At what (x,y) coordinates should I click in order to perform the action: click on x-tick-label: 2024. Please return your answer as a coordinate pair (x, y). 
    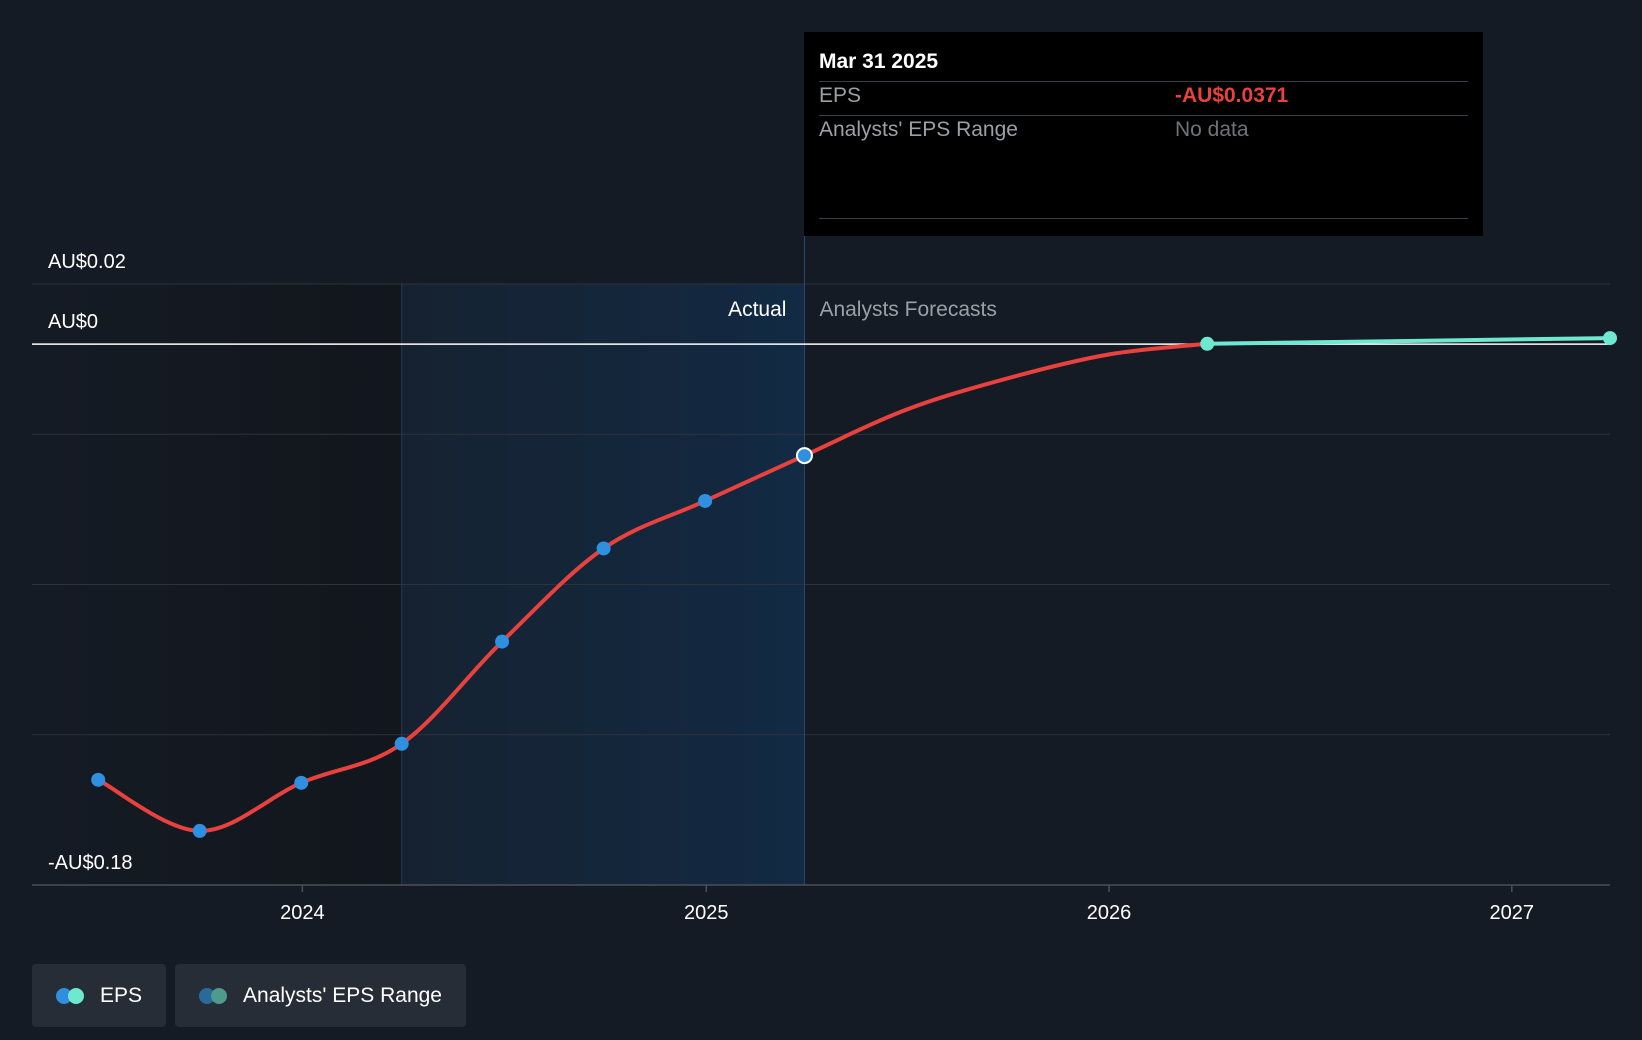
    Looking at the image, I should click on (302, 913).